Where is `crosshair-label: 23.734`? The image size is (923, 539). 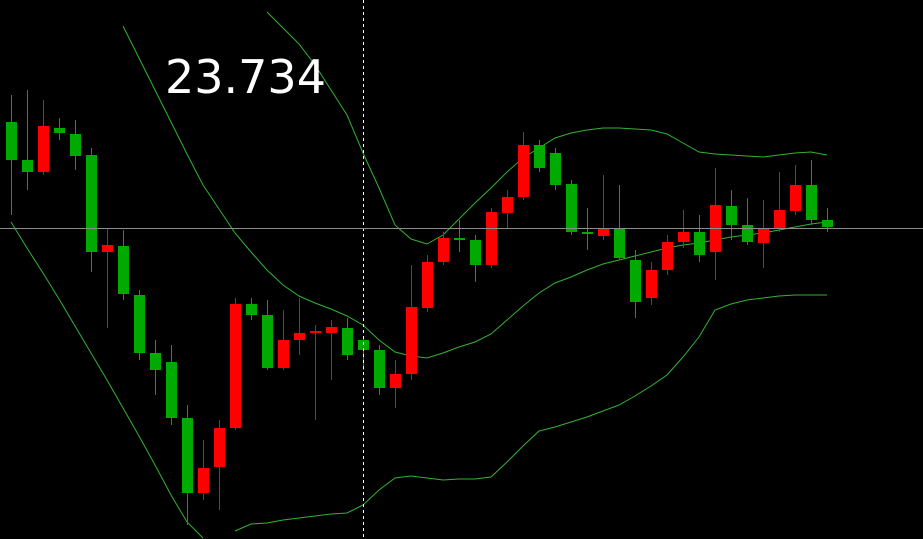
crosshair-label: 23.734 is located at coordinates (245, 77).